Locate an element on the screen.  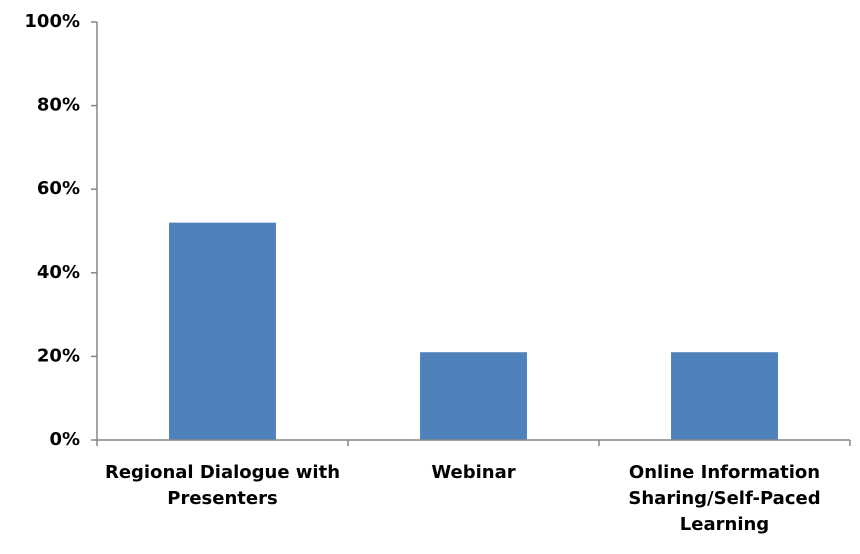
y-tick-label: 60% is located at coordinates (58, 188).